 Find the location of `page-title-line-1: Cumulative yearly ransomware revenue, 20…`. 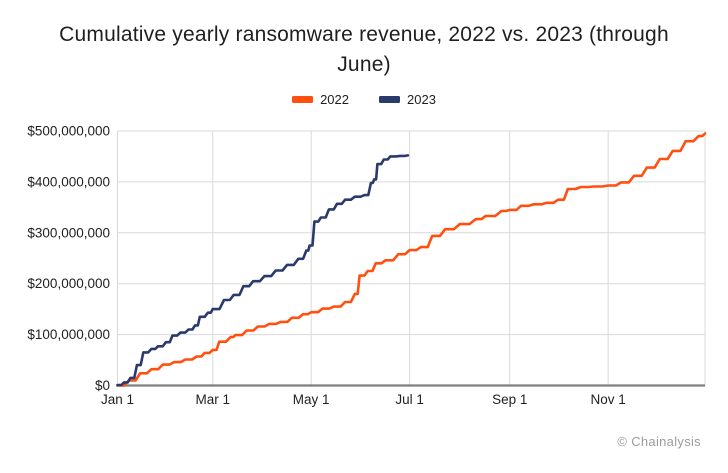

page-title-line-1: Cumulative yearly ransomware revenue, 20… is located at coordinates (364, 34).